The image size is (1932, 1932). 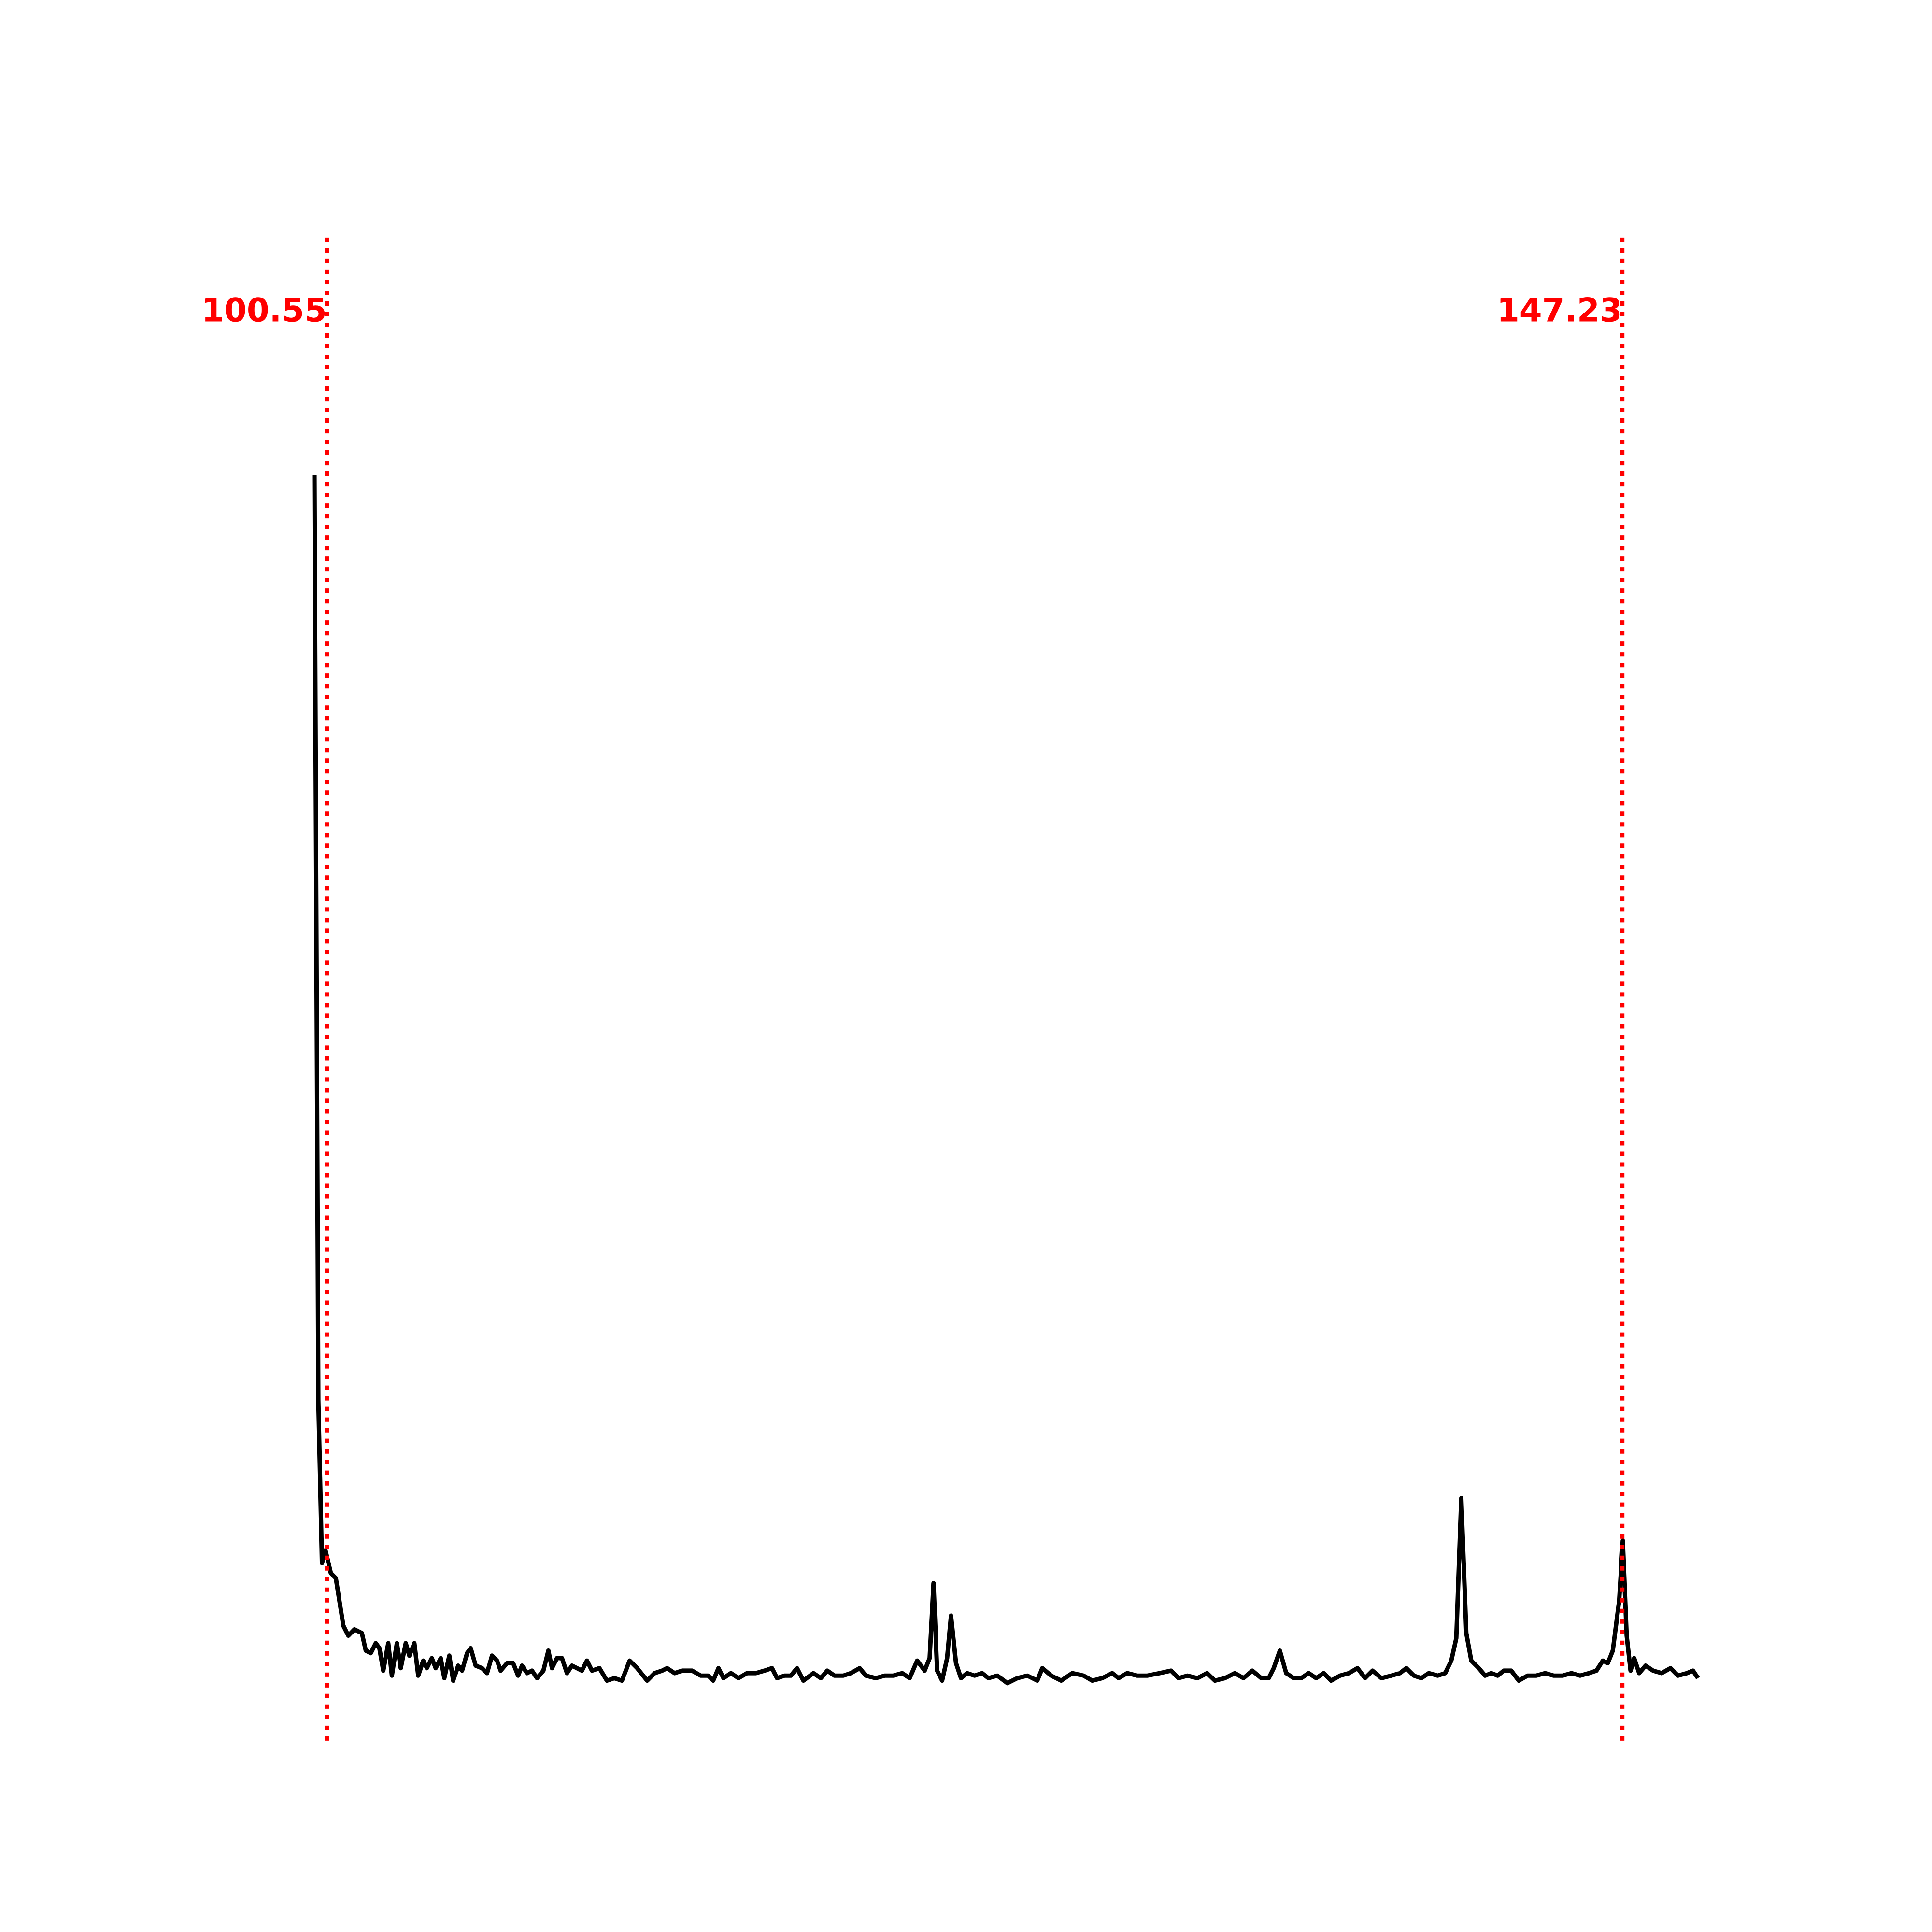 I want to click on marker-label: 100.55, so click(x=264, y=310).